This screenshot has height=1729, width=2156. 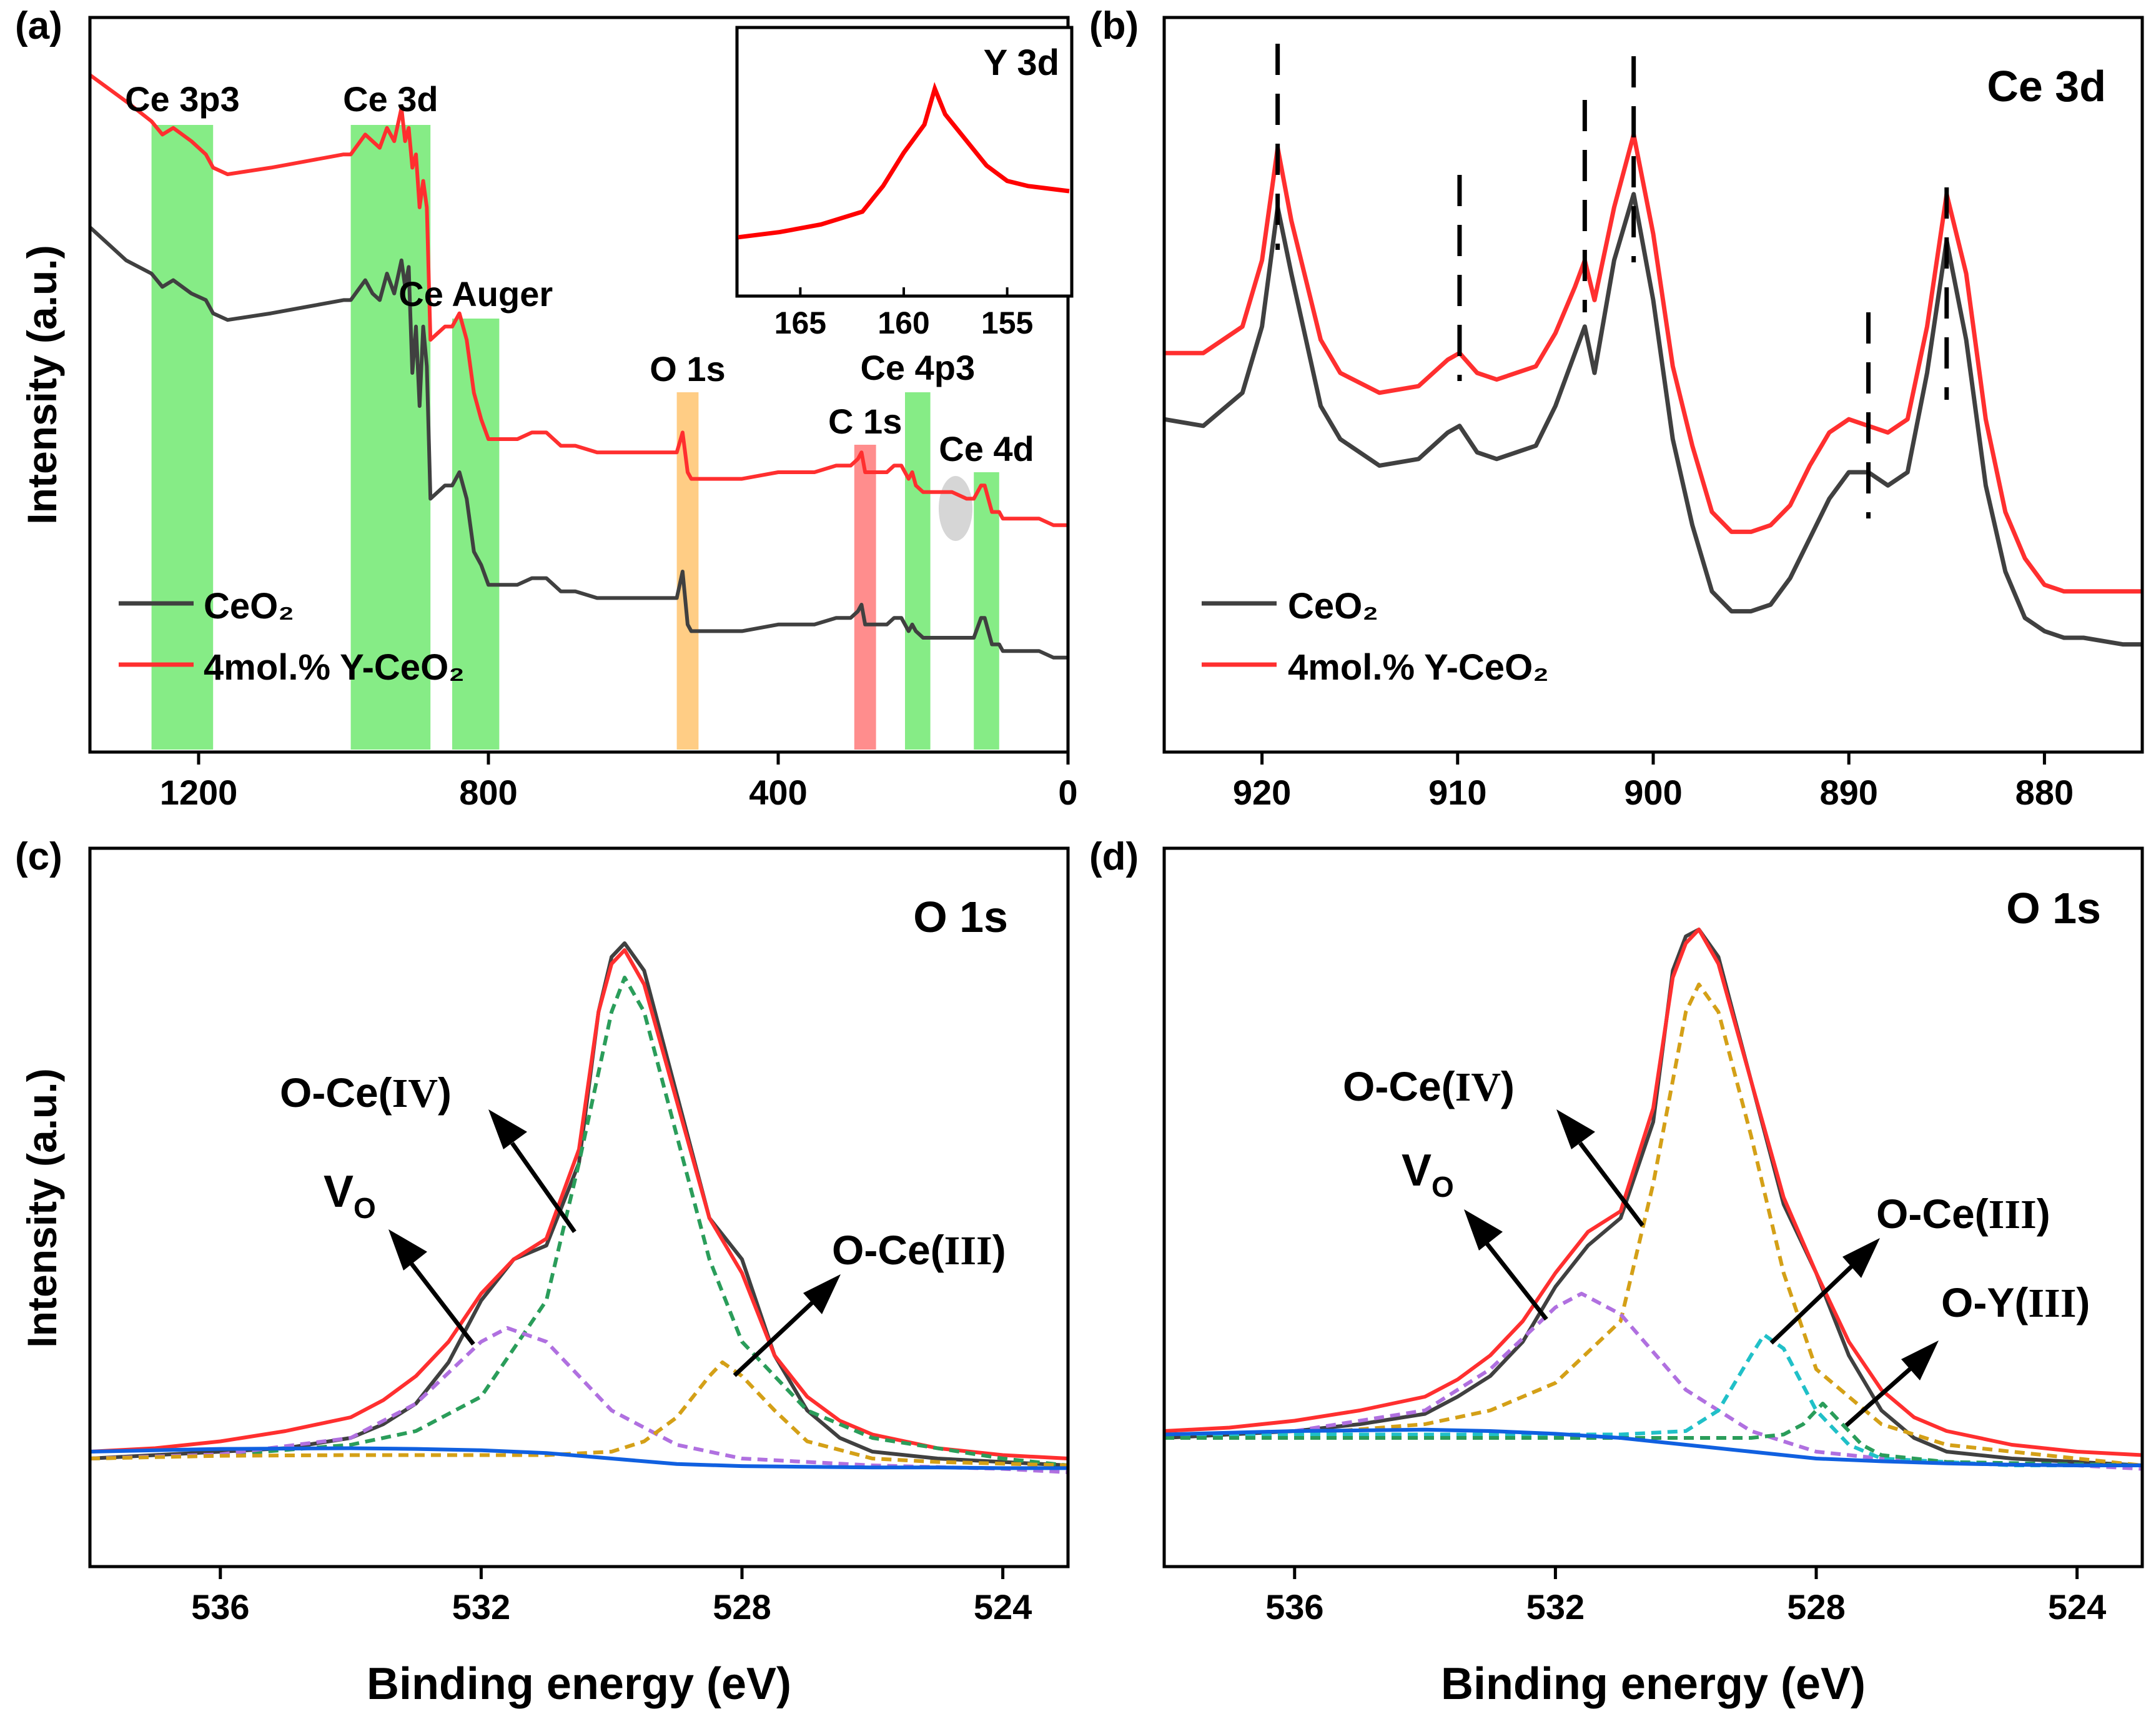 I want to click on inset-tick-label: 160, so click(x=903, y=322).